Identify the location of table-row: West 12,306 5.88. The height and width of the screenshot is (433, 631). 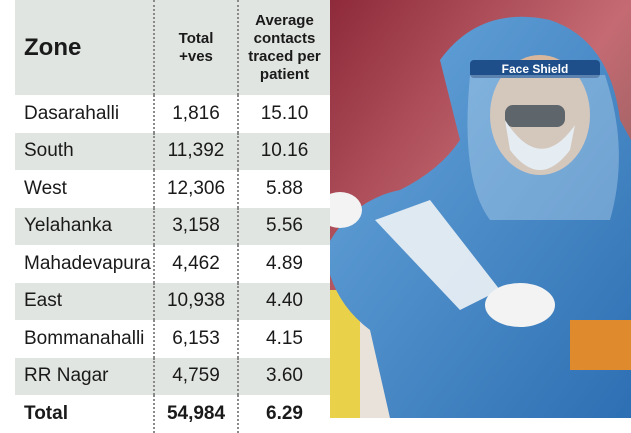
(172, 189).